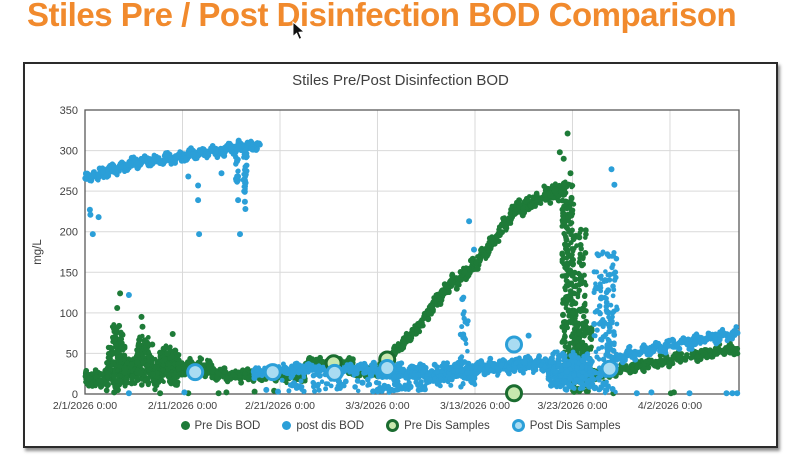  I want to click on svg-text: 200, so click(69, 233).